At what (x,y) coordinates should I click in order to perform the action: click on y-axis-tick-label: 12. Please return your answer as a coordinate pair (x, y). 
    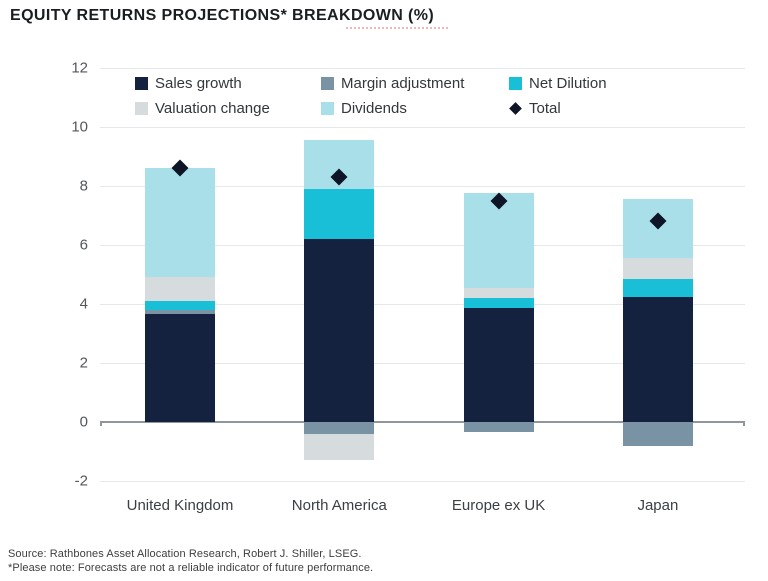
    Looking at the image, I should click on (79, 68).